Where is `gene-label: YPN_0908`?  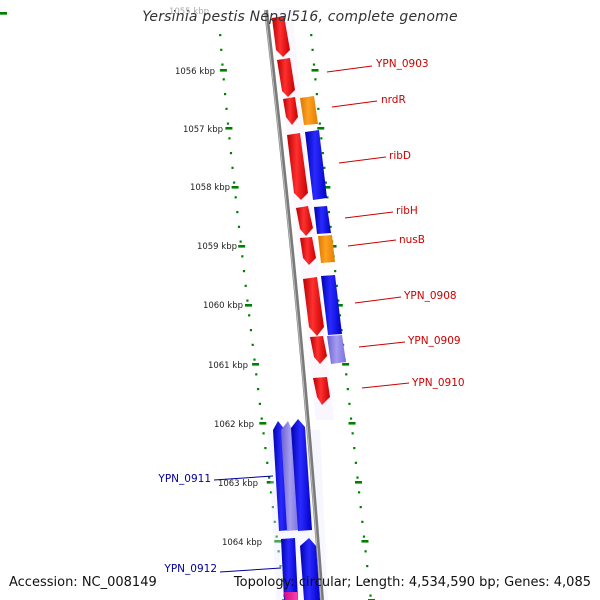
gene-label: YPN_0908 is located at coordinates (430, 296).